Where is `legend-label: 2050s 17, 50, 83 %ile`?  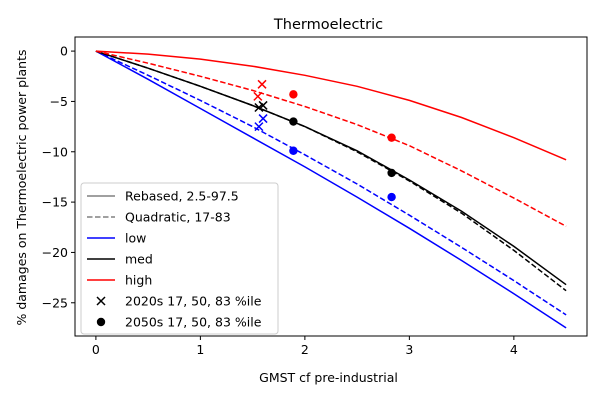 legend-label: 2050s 17, 50, 83 %ile is located at coordinates (193, 322).